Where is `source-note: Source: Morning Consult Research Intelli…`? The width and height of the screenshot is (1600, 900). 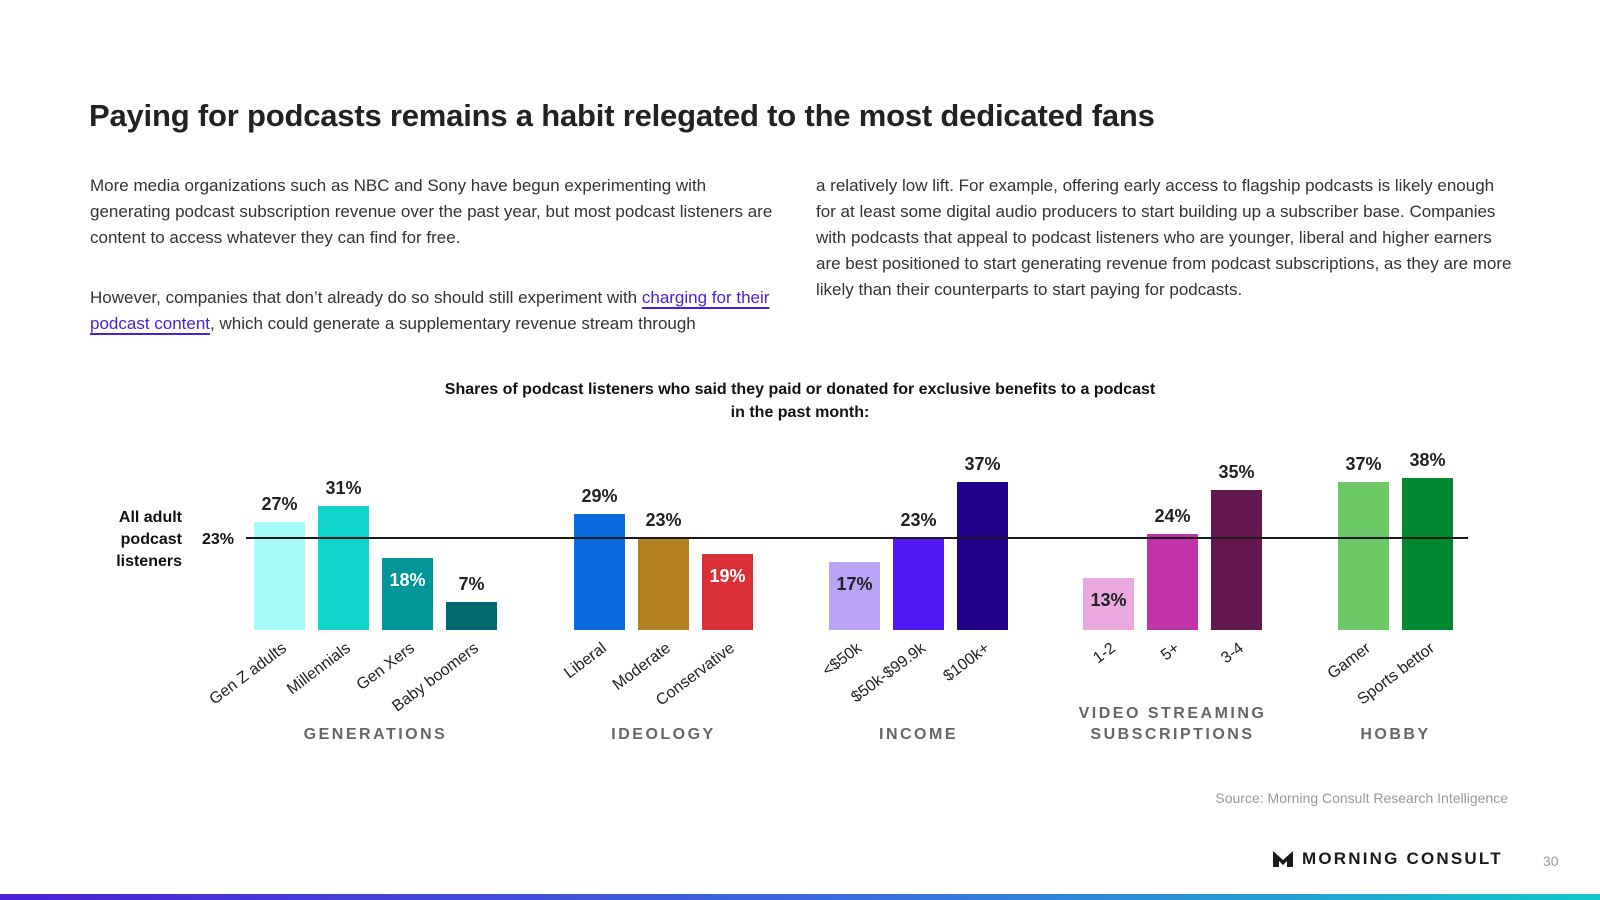 source-note: Source: Morning Consult Research Intelli… is located at coordinates (1361, 798).